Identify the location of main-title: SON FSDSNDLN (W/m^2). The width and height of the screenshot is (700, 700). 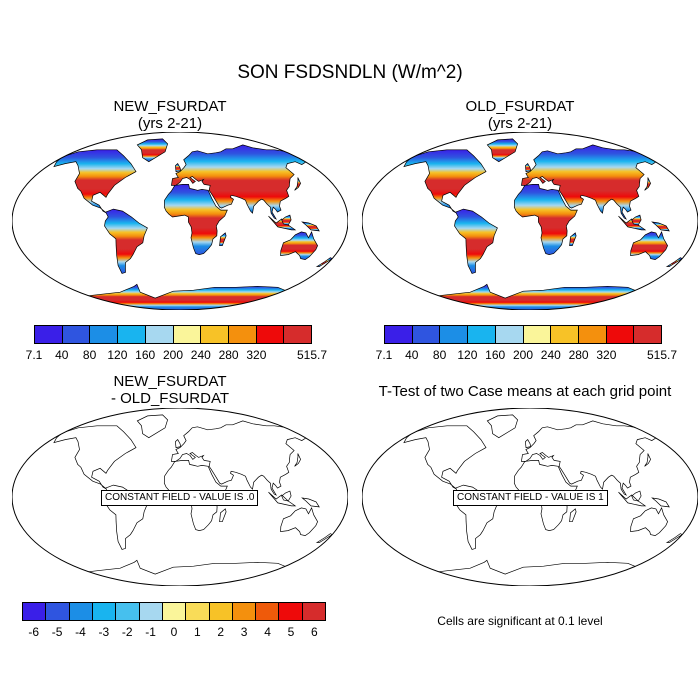
(350, 72).